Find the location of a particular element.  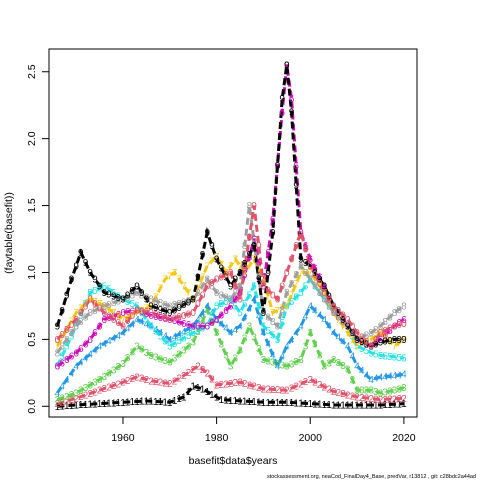

y-tick-label: 1.5 is located at coordinates (32, 205).